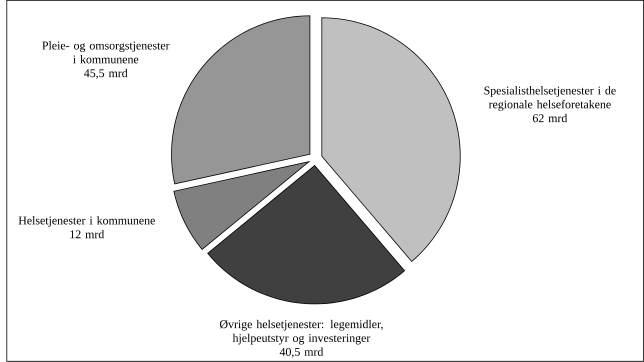 The image size is (644, 362). Describe the element at coordinates (550, 98) in the screenshot. I see `slice-label: Spesialisthelsetjenester i de regionale helseforetakene` at that location.